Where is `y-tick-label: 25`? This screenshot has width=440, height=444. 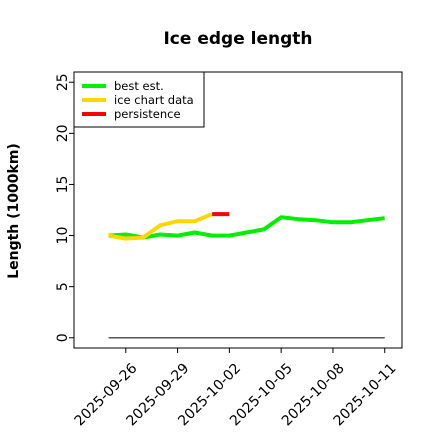 y-tick-label: 25 is located at coordinates (63, 82).